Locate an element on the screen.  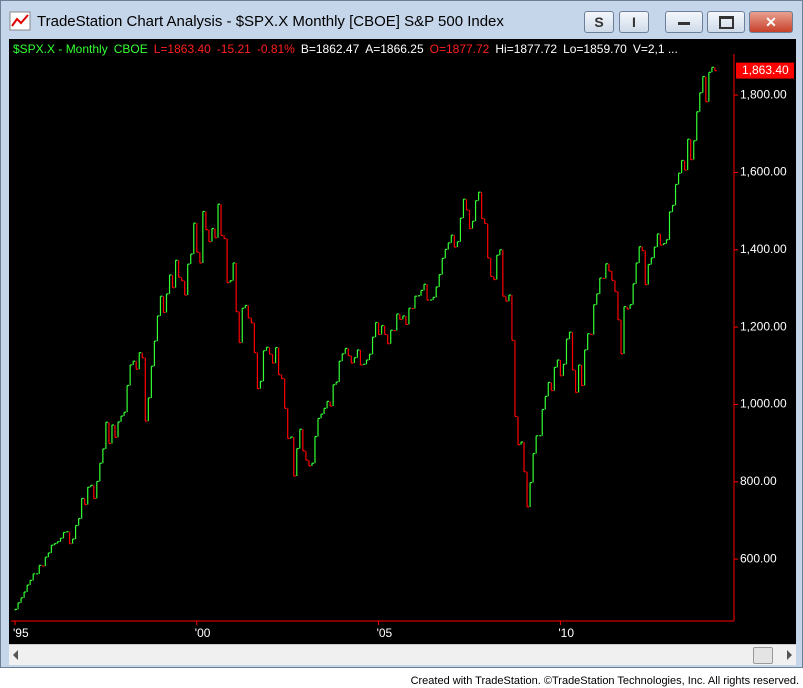
quote-field: B=1862.47 is located at coordinates (330, 49).